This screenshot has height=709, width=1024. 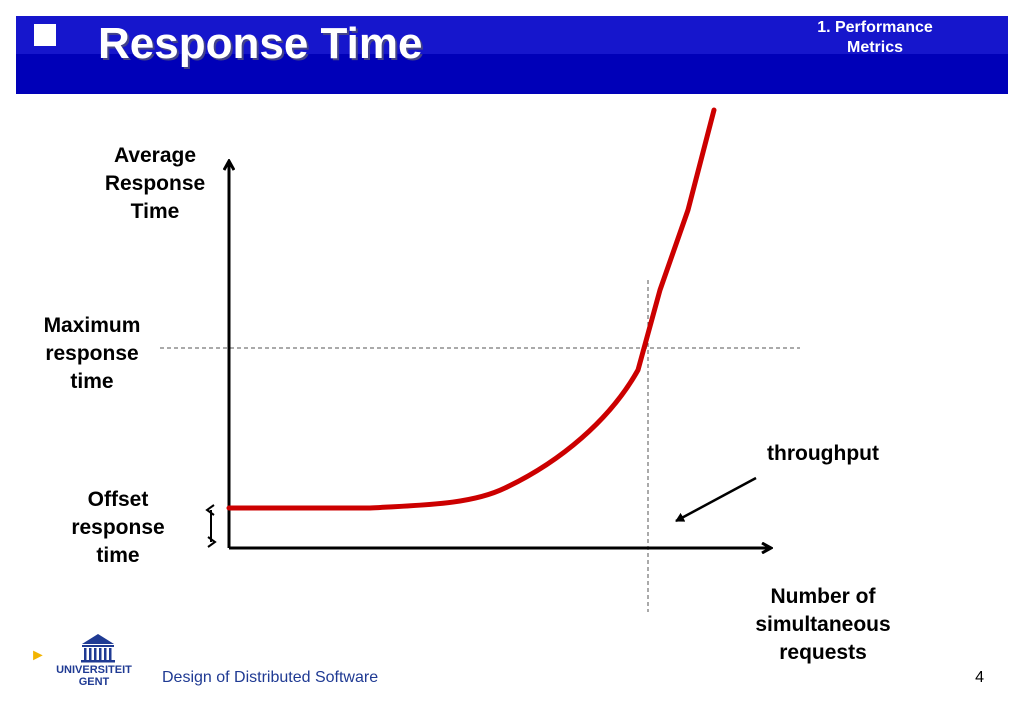 I want to click on max-response-label: Maximum response time, so click(x=92, y=354).